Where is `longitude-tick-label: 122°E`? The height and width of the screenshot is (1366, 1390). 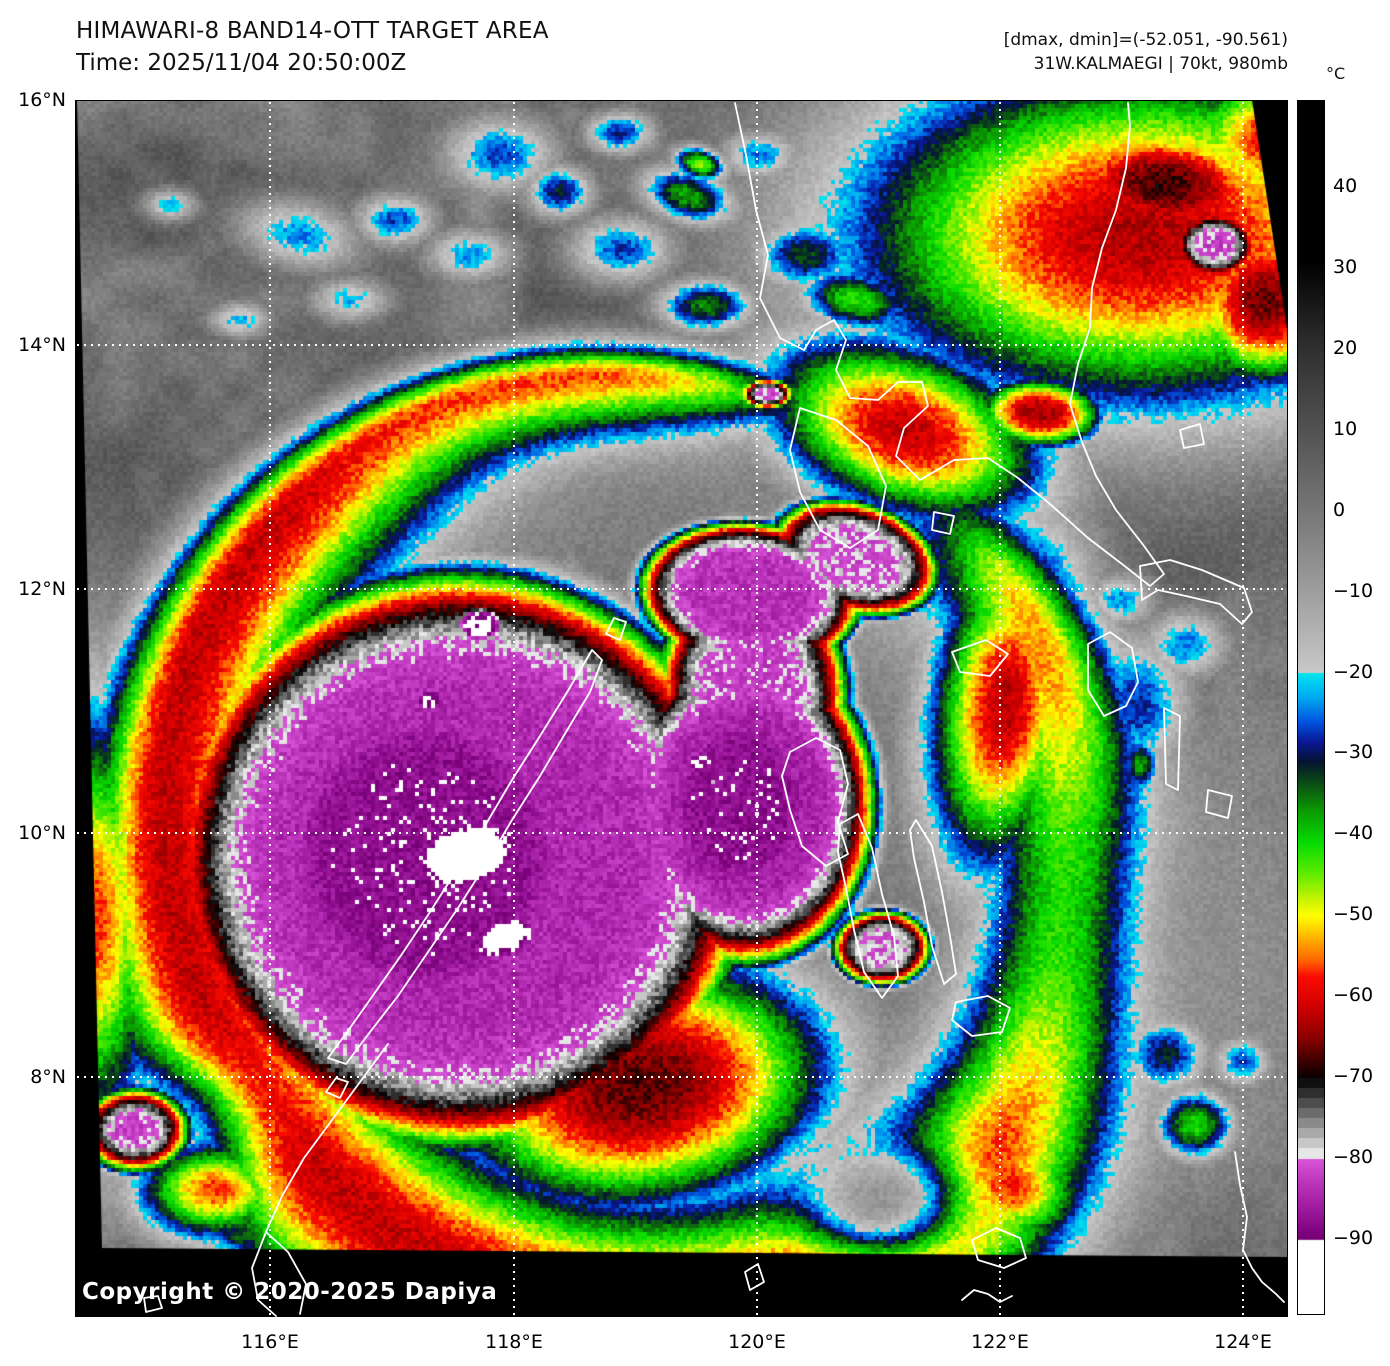
longitude-tick-label: 122°E is located at coordinates (1000, 1342).